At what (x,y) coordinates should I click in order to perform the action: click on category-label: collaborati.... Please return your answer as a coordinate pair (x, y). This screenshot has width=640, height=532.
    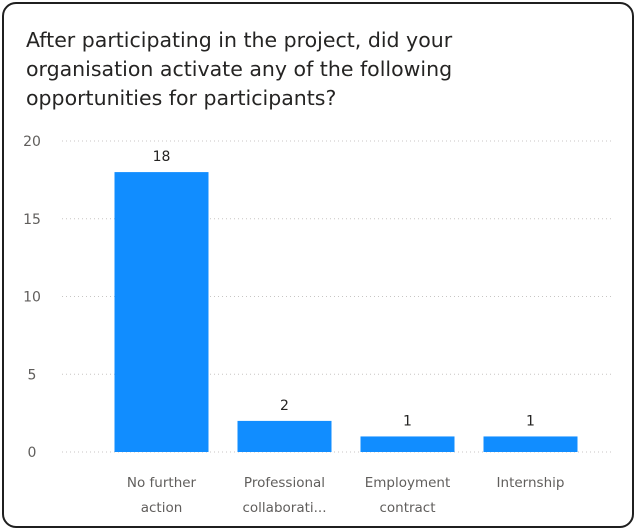
    Looking at the image, I should click on (284, 508).